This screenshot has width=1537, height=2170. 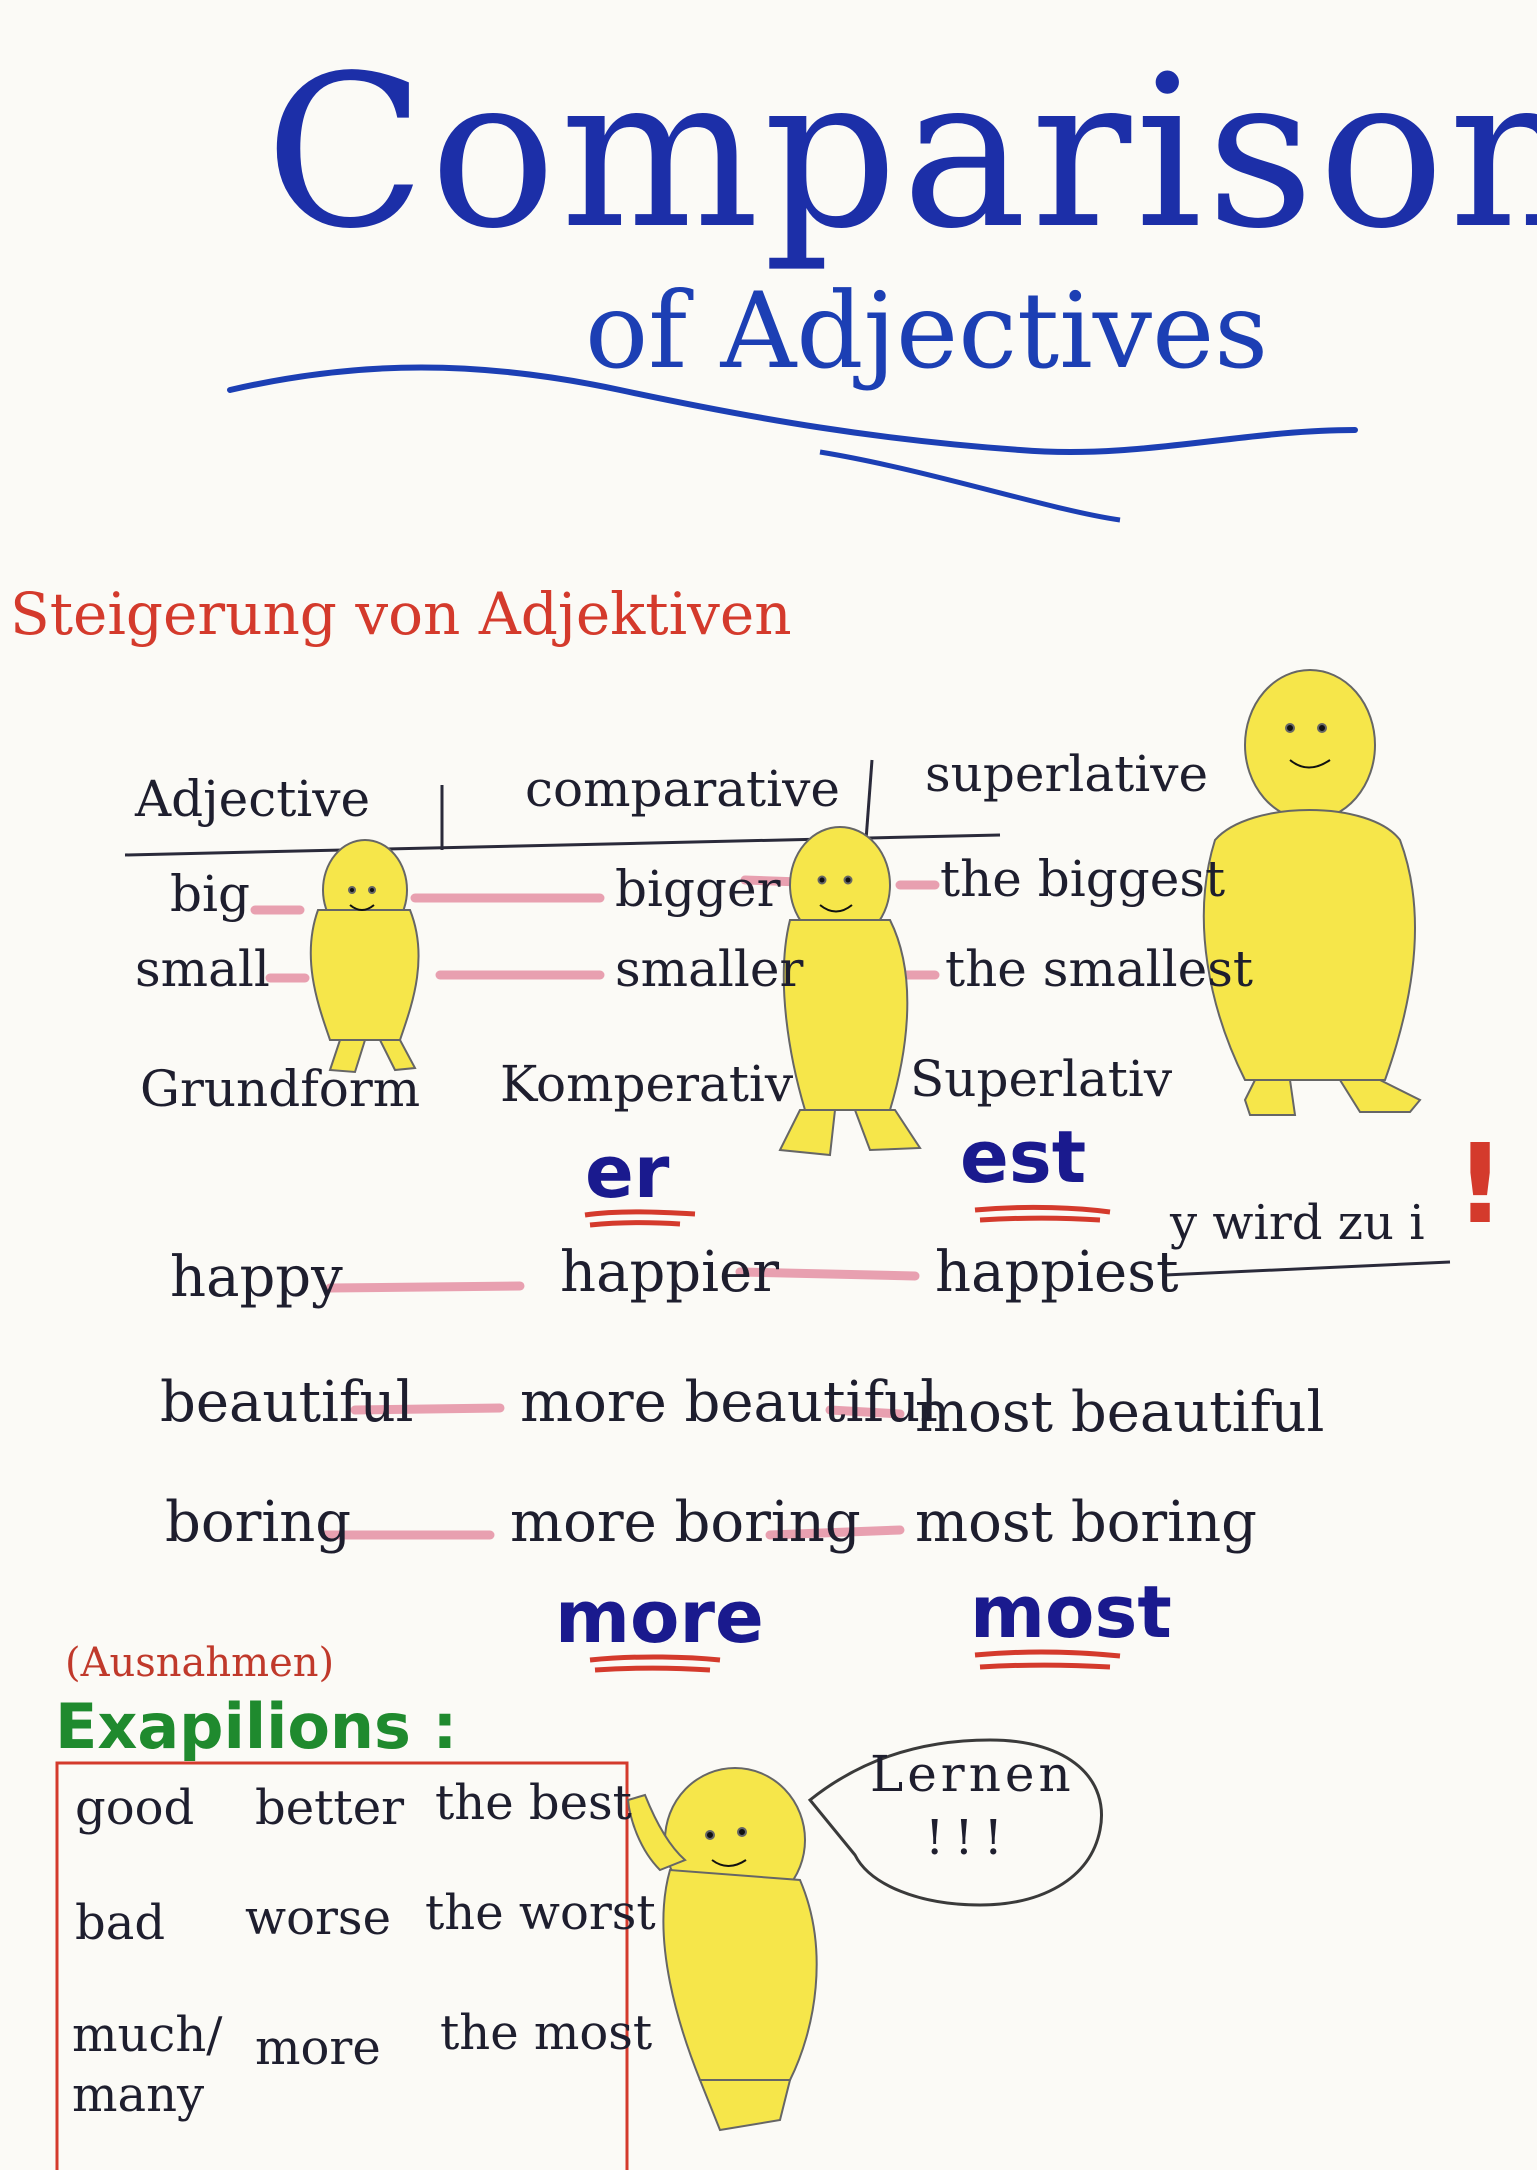 What do you see at coordinates (1120, 1412) in the screenshot?
I see `long-row2-superlative: most beautiful` at bounding box center [1120, 1412].